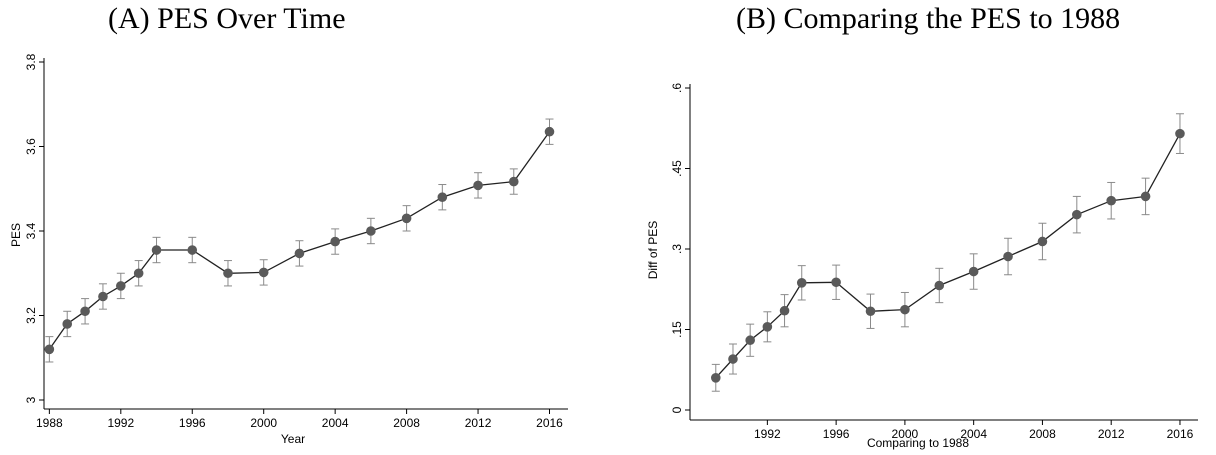 This screenshot has height=455, width=1216. Describe the element at coordinates (677, 168) in the screenshot. I see `panel-b-y-tick-label: .45` at that location.